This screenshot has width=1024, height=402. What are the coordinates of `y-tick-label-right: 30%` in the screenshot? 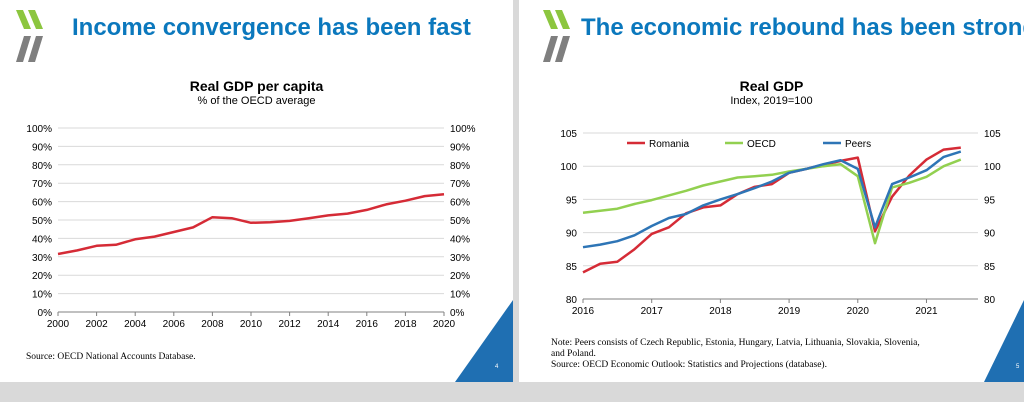 It's located at (460, 258).